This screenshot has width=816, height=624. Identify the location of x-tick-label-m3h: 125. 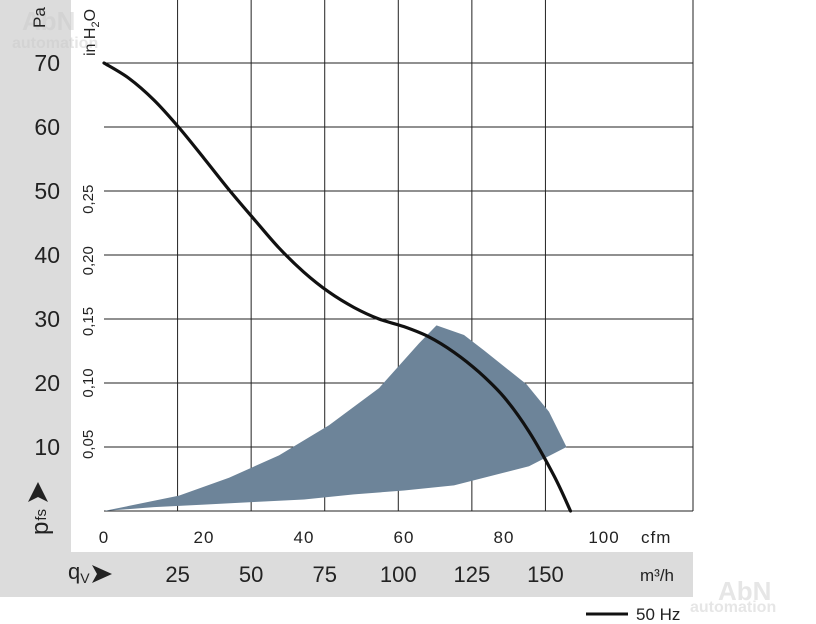
(472, 574).